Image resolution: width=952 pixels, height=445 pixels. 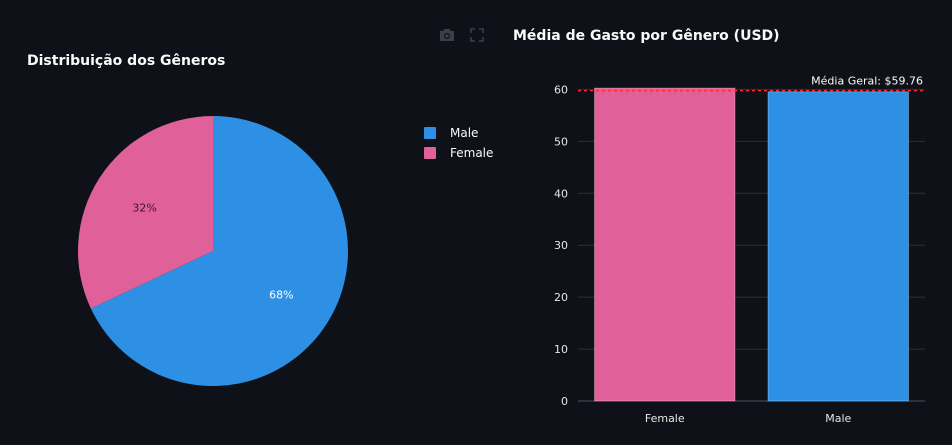 I want to click on y-tick-label: 10, so click(x=561, y=349).